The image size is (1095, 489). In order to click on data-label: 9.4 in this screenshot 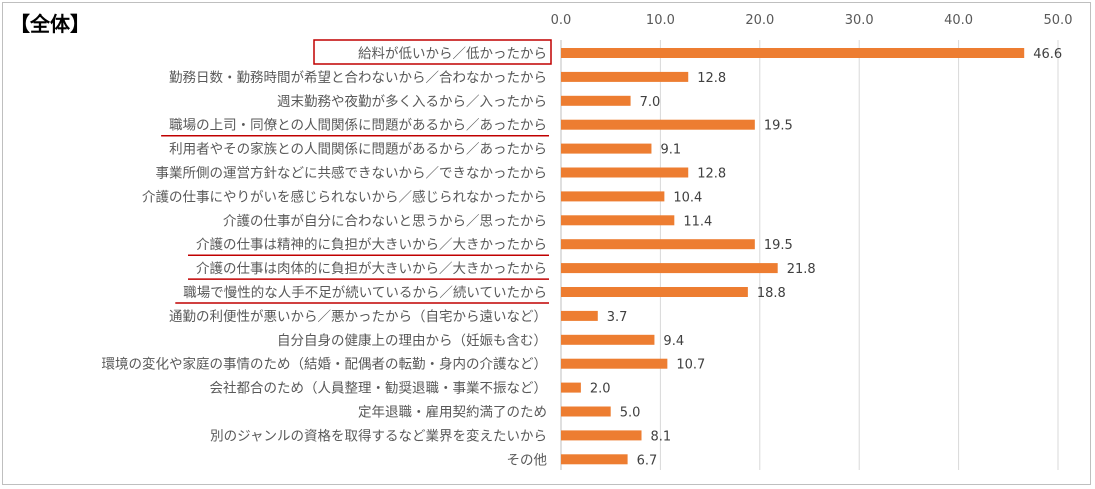, I will do `click(673, 341)`.